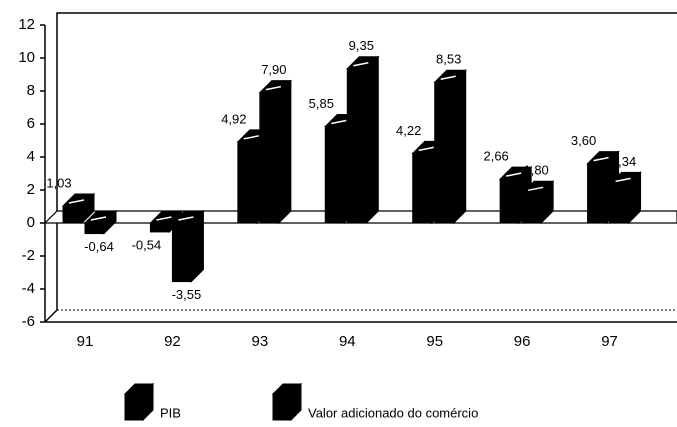 This screenshot has height=427, width=677. Describe the element at coordinates (535, 170) in the screenshot. I see `data-label: 1,80` at that location.